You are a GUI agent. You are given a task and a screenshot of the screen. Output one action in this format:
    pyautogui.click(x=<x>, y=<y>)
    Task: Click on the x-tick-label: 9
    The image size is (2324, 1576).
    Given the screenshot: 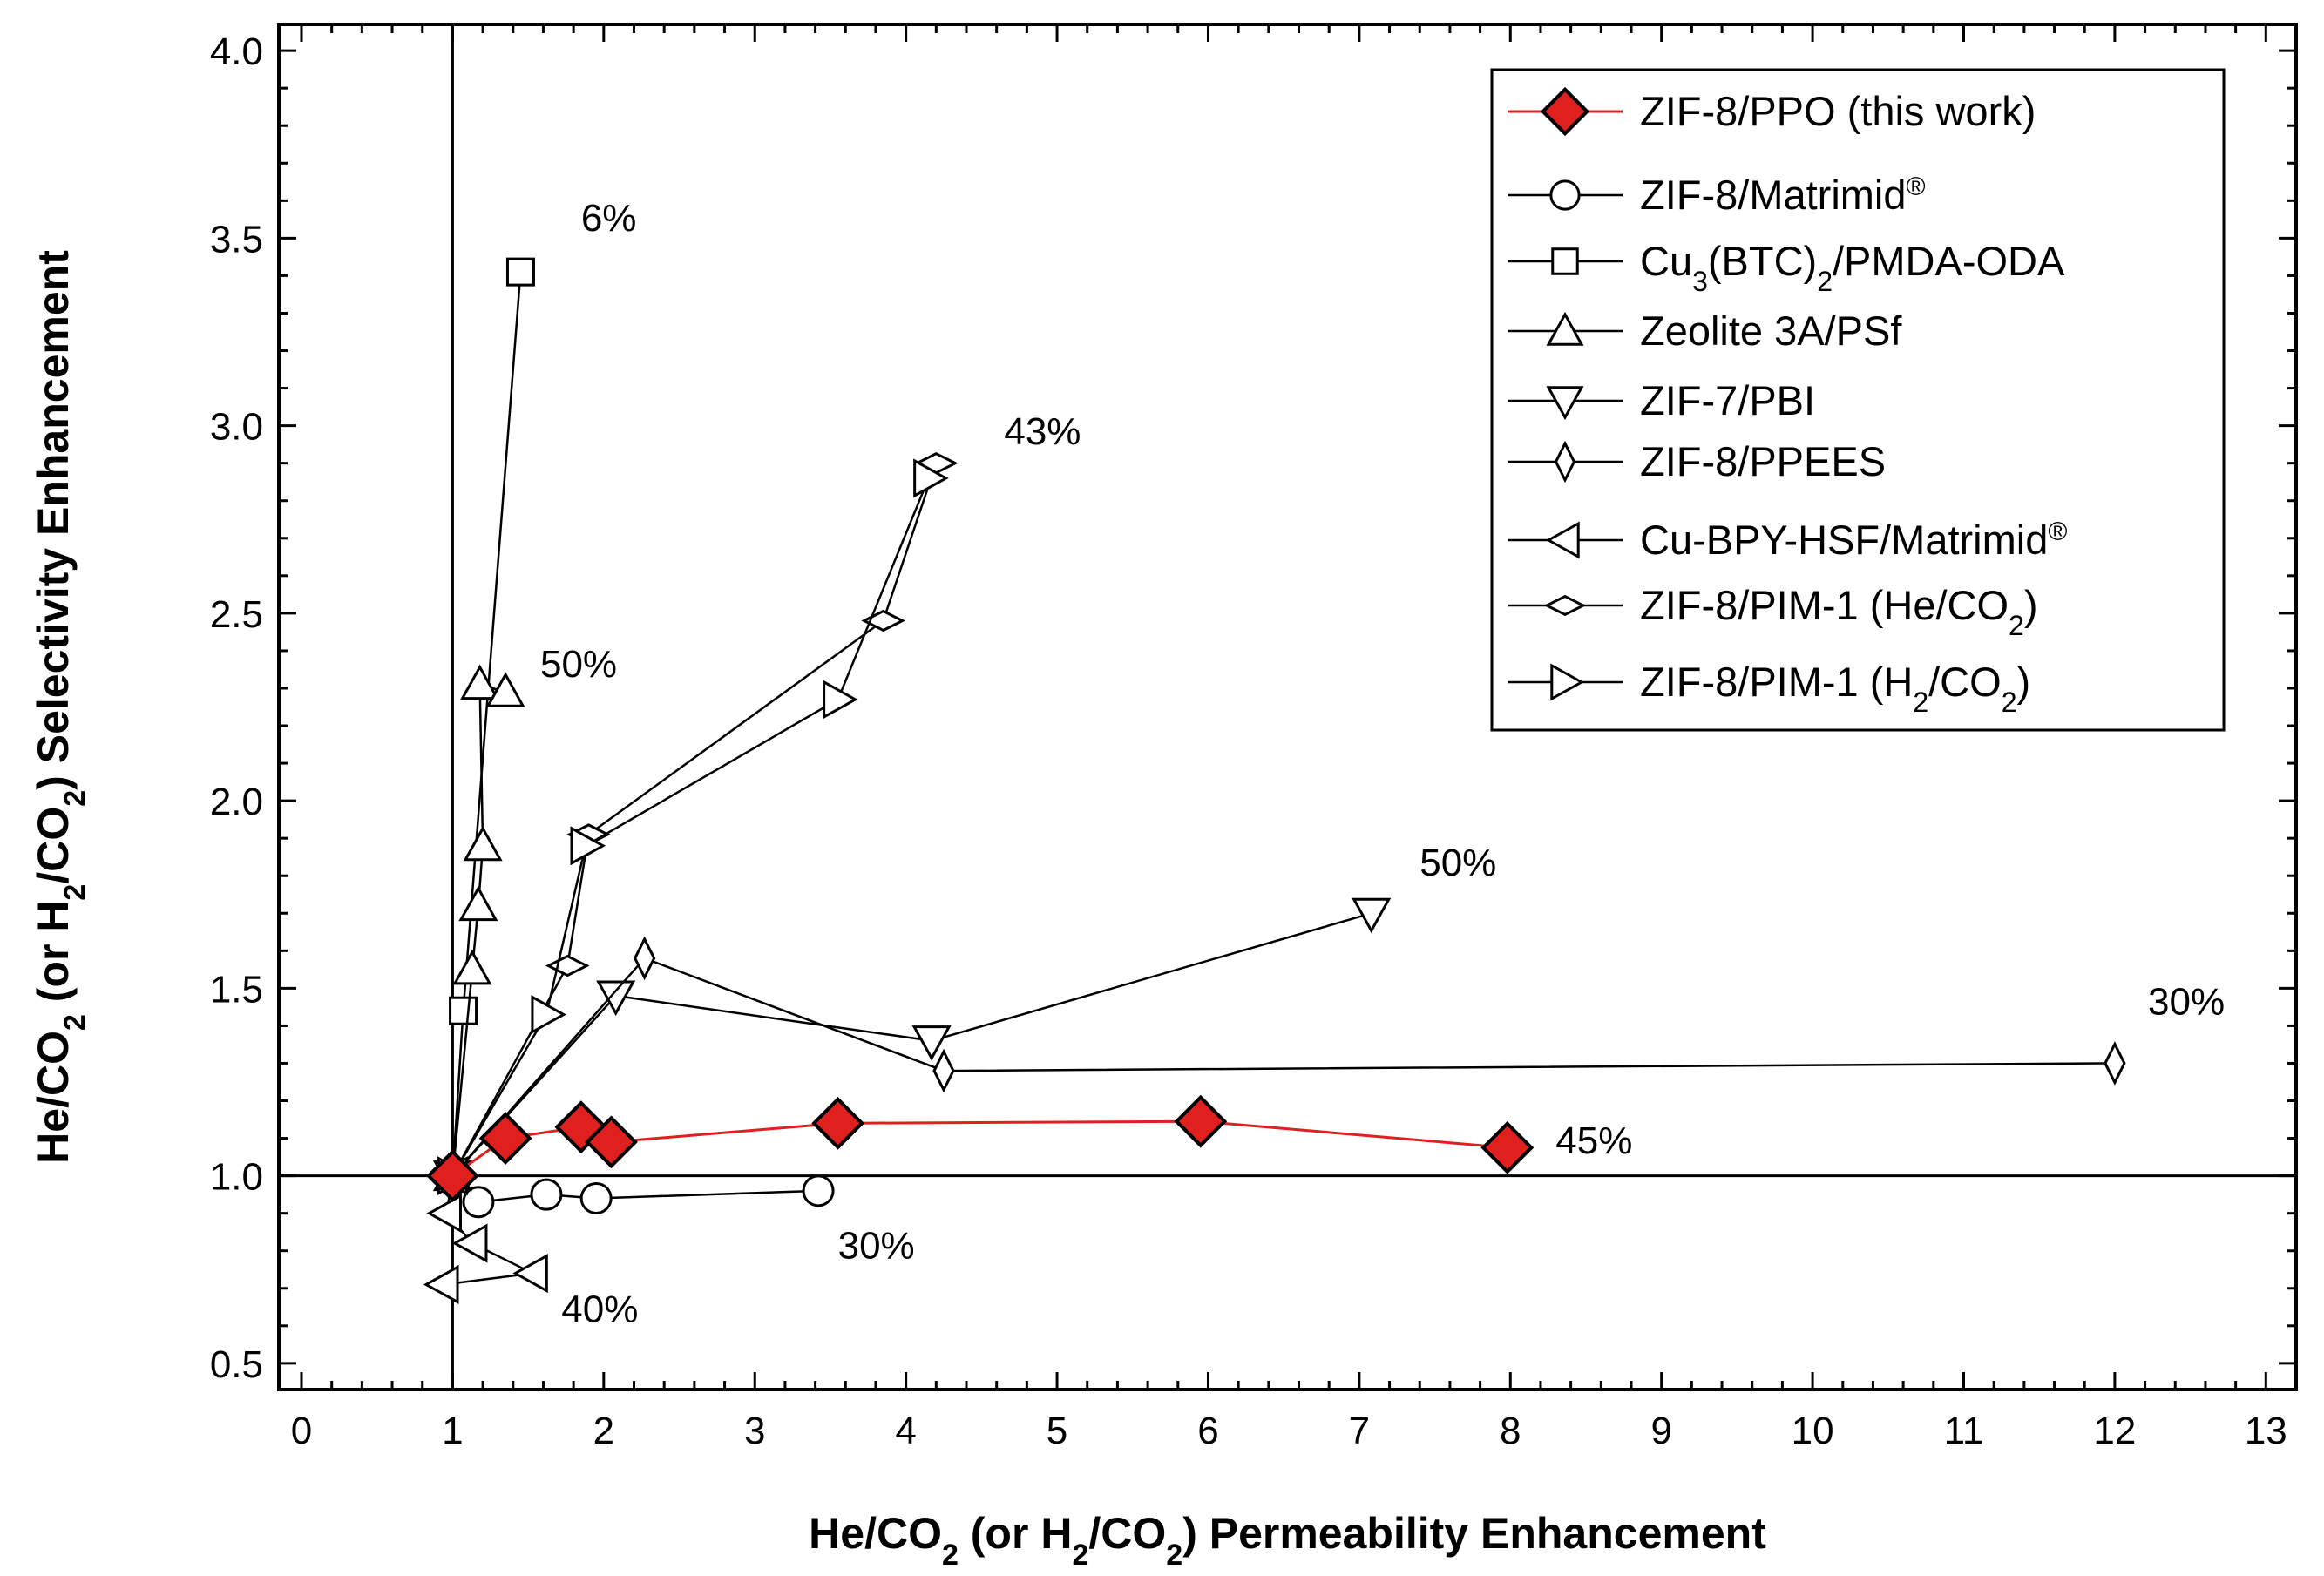 What is the action you would take?
    pyautogui.click(x=1661, y=1431)
    